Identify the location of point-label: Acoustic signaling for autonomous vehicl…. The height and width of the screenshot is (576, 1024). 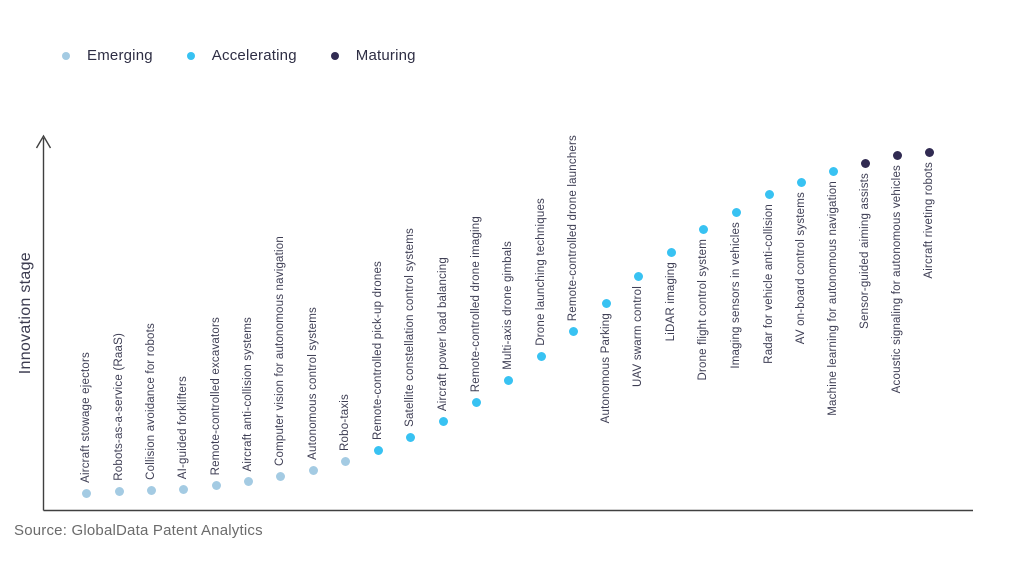
(897, 279).